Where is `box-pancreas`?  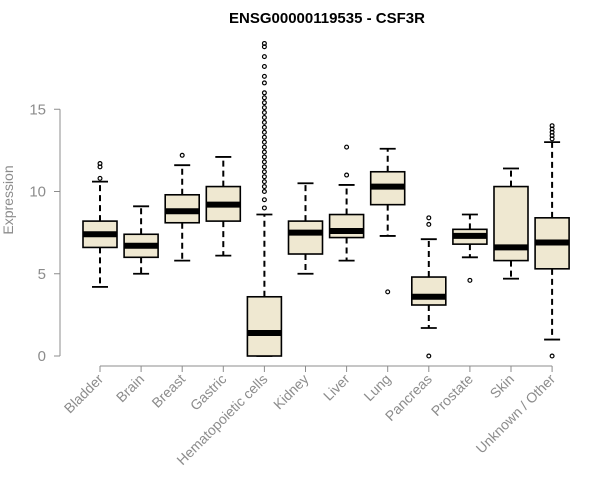
box-pancreas is located at coordinates (428, 287).